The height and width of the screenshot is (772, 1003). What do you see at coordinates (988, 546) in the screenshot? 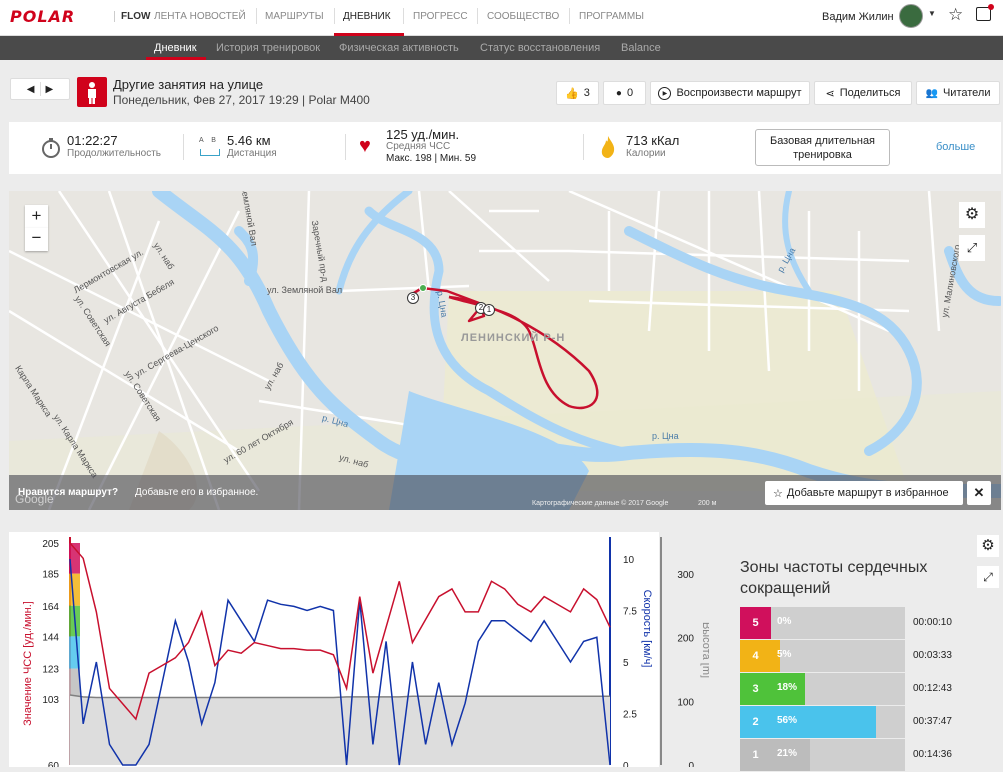
I see `chart-settings-gear-icon: ⚙` at bounding box center [988, 546].